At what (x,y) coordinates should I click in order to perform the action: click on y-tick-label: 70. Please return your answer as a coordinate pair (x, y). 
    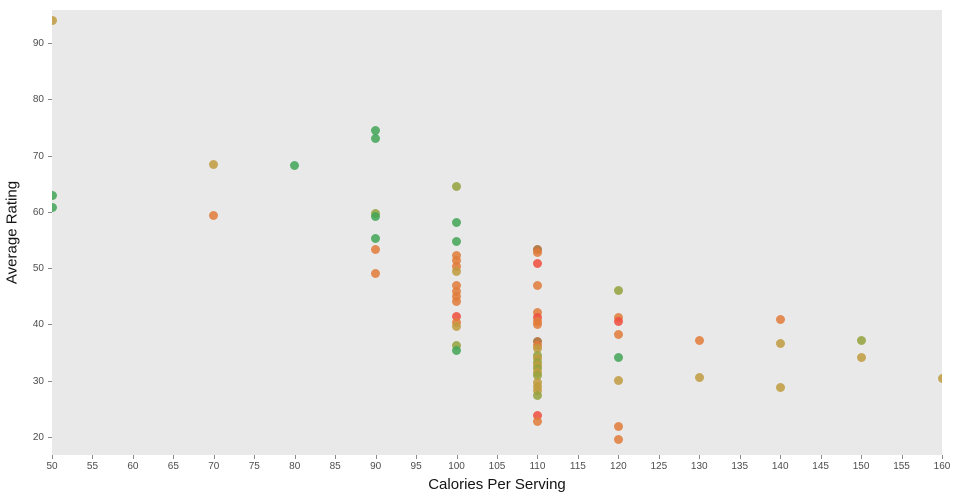
    Looking at the image, I should click on (38, 156).